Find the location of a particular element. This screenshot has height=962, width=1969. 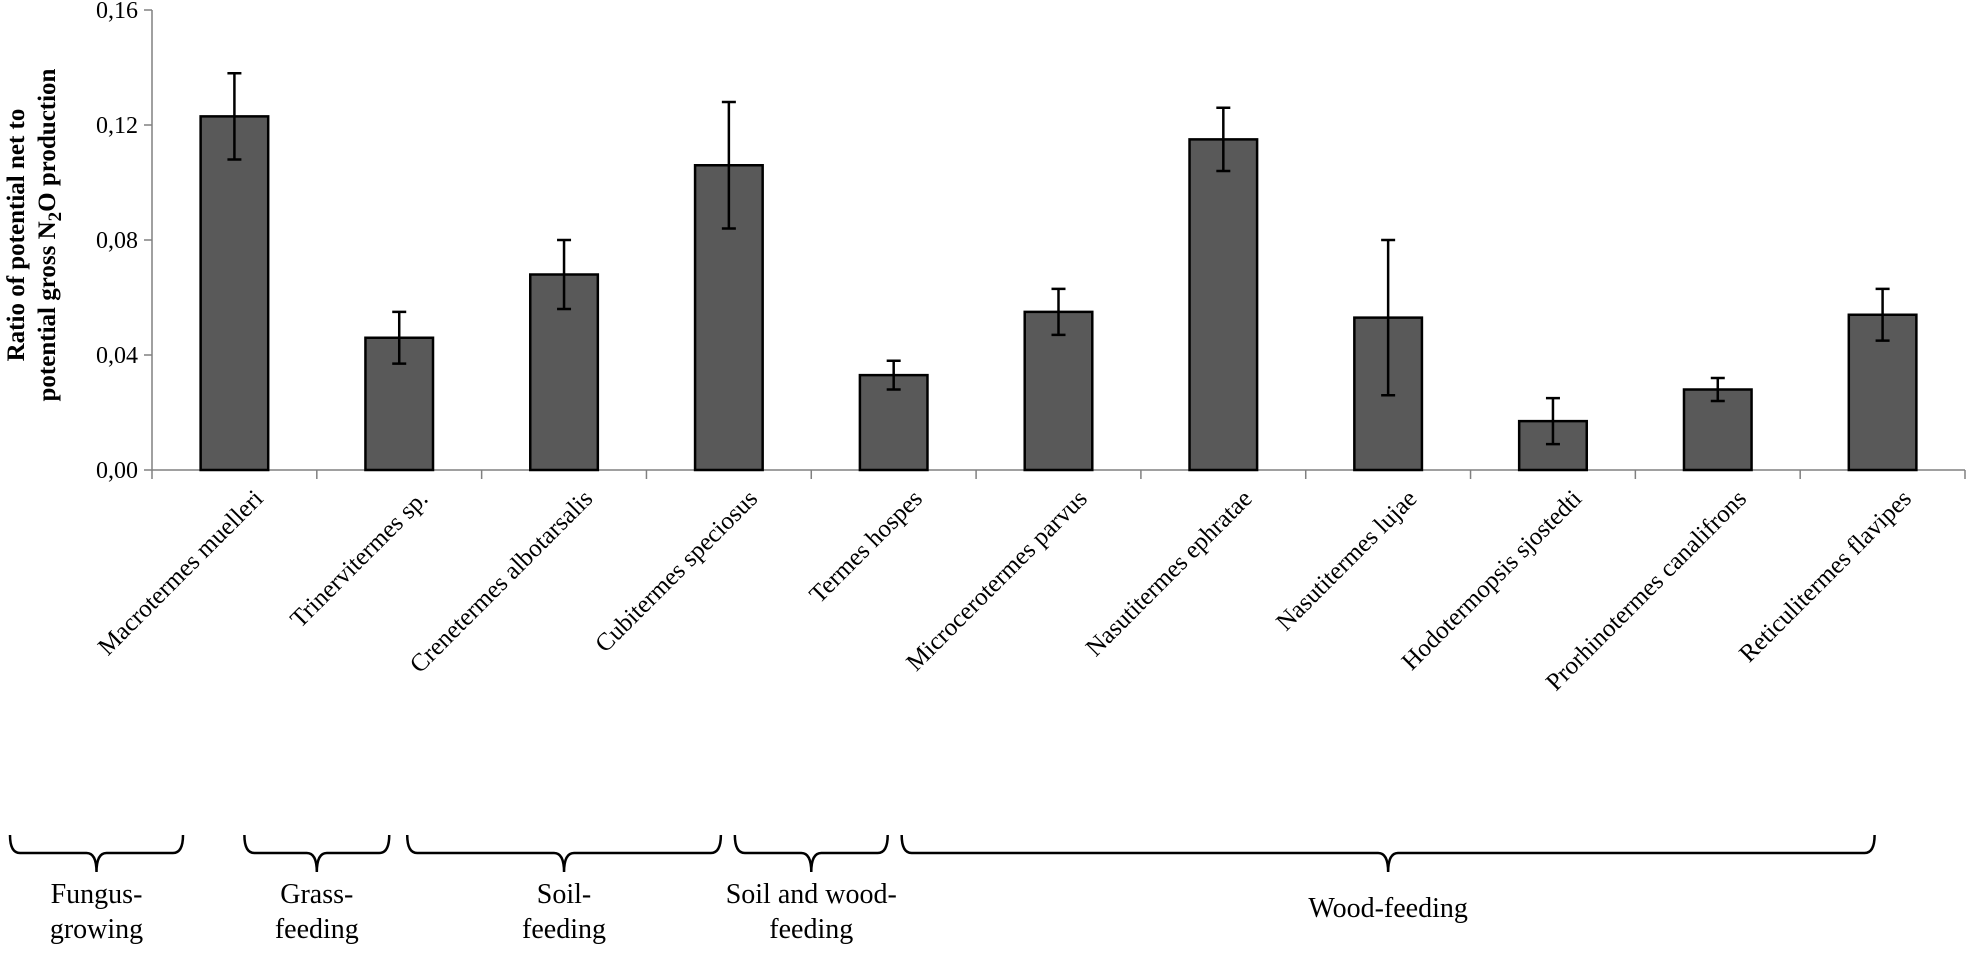

y-tick-label: 0,04 is located at coordinates (117, 356).